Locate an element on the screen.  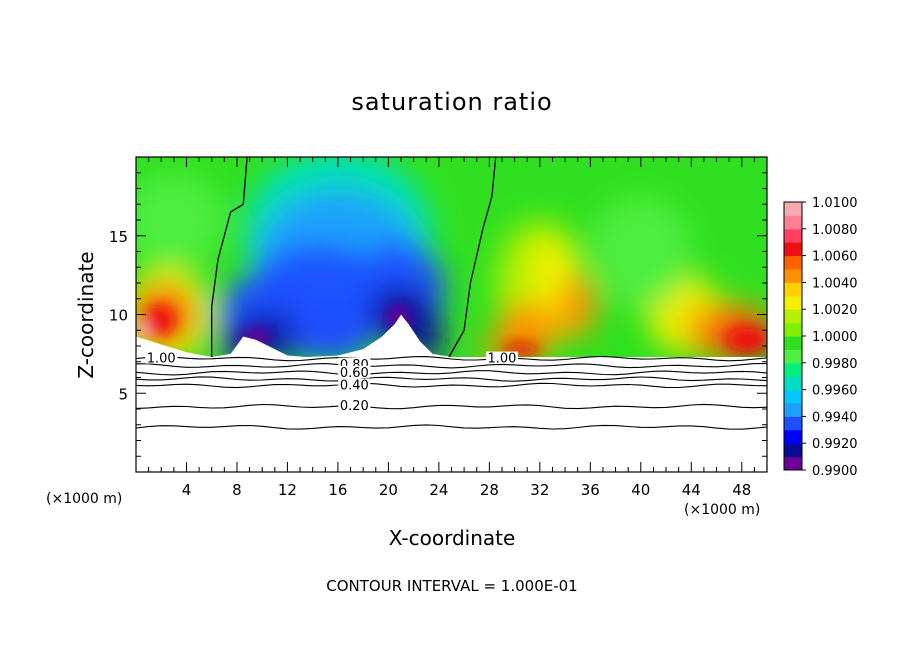
x-tick-label: 36 is located at coordinates (590, 490).